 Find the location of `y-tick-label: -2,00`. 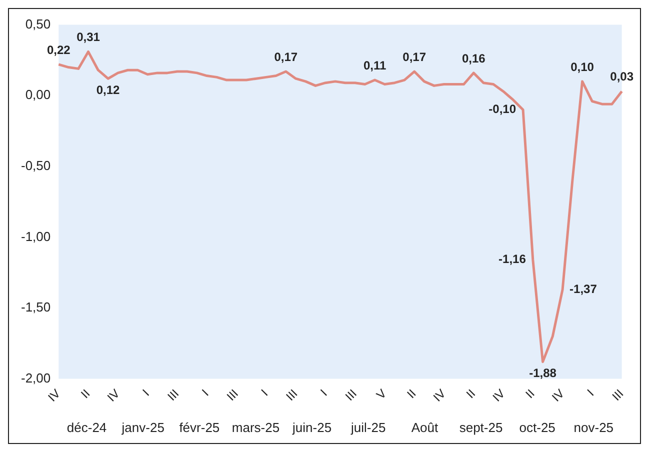

y-tick-label: -2,00 is located at coordinates (35, 378).